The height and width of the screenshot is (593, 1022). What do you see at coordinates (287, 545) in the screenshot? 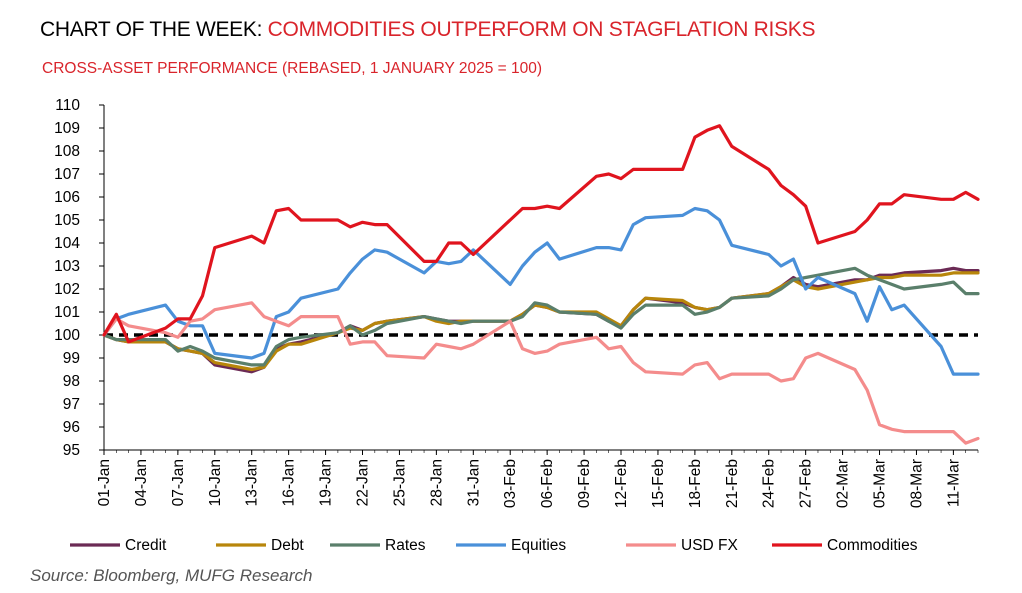
I see `legend-debt-label: Debt` at bounding box center [287, 545].